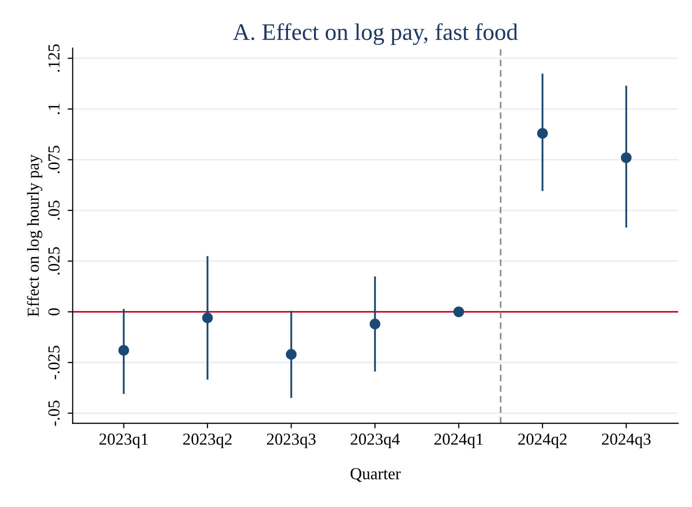 Image resolution: width=692 pixels, height=507 pixels. What do you see at coordinates (54, 261) in the screenshot?
I see `y-tick-label: .025` at bounding box center [54, 261].